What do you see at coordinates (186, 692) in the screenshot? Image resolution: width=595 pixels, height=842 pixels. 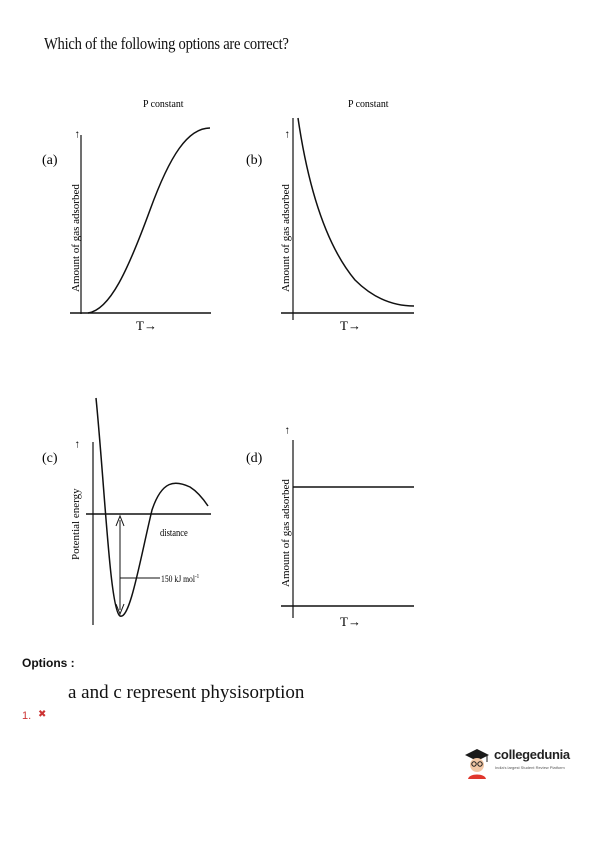 I see `option-1-text: a and c represent physisorption` at bounding box center [186, 692].